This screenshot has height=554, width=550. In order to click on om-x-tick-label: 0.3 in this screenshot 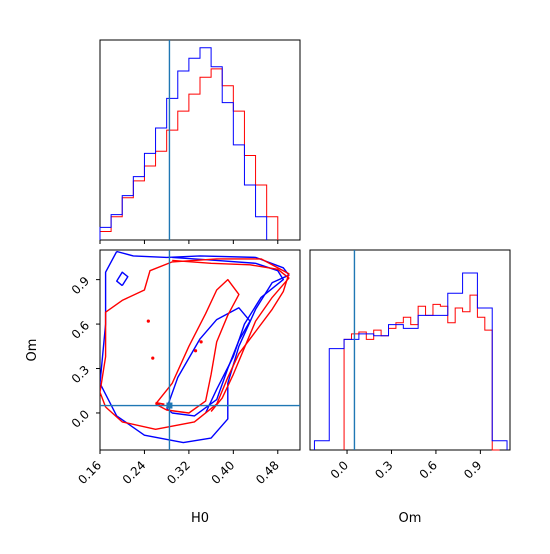, I will do `click(383, 469)`.